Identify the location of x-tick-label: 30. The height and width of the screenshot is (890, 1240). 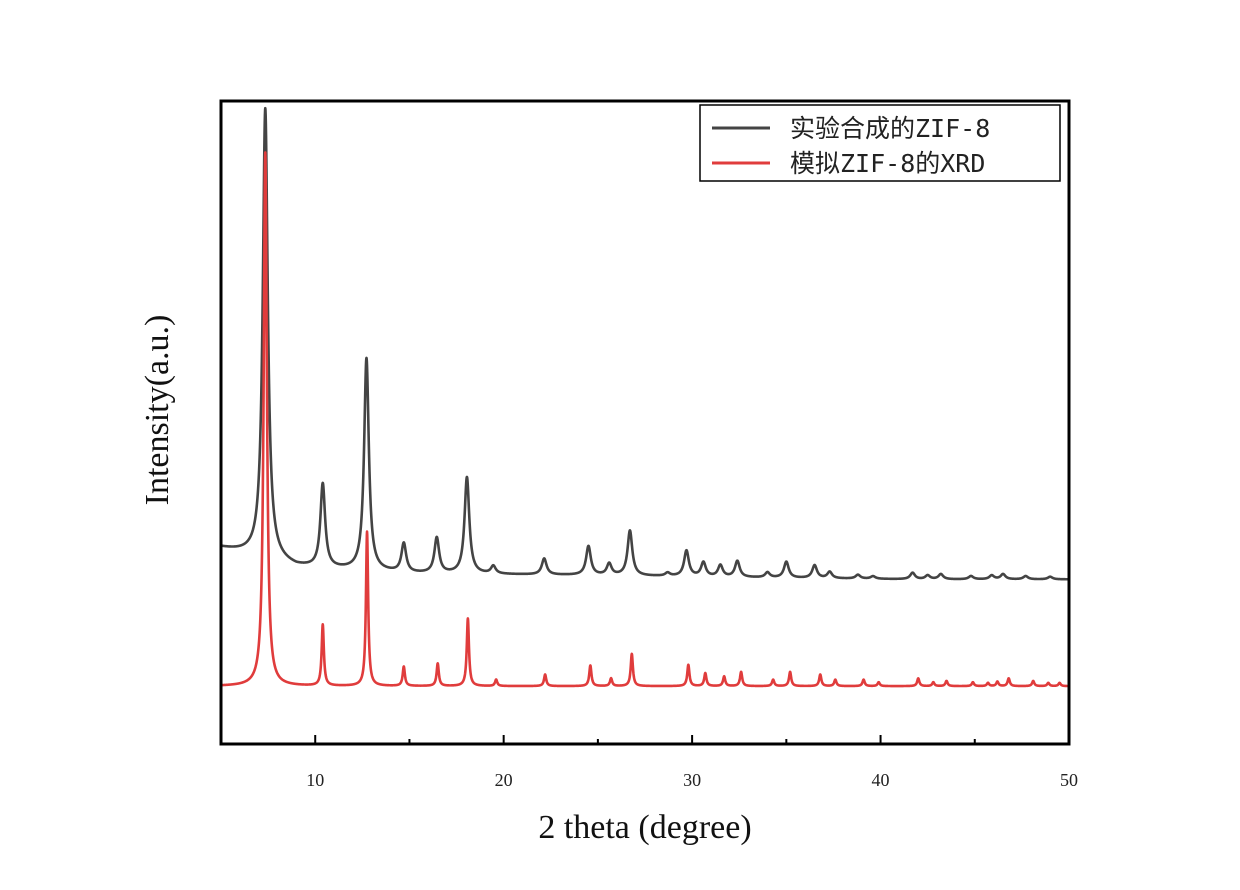
(692, 780).